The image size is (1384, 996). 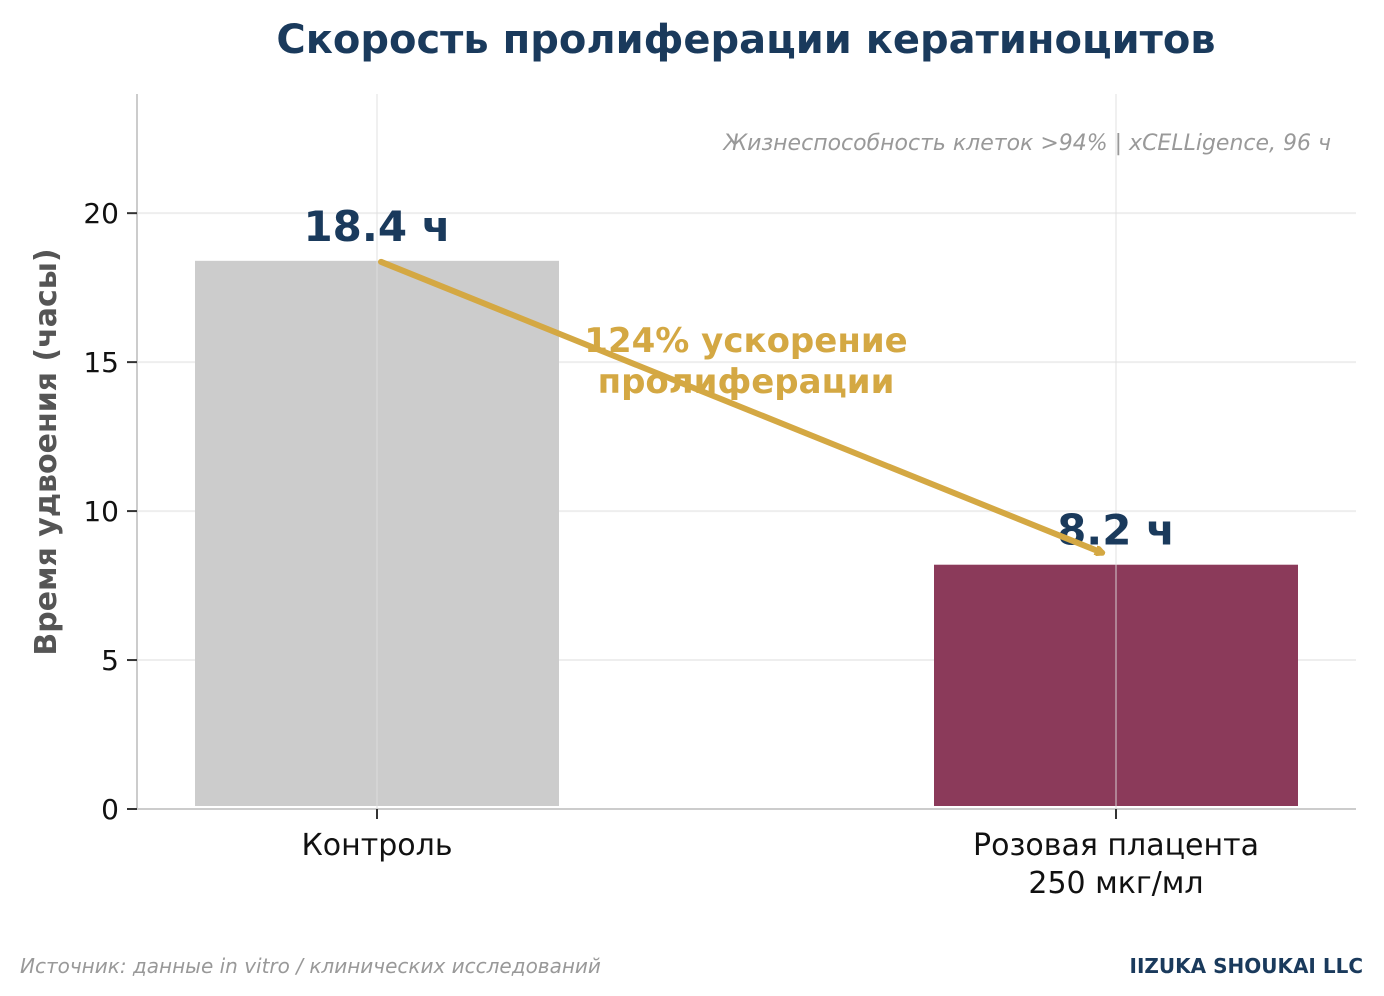 What do you see at coordinates (745, 40) in the screenshot?
I see `chart-title: Скорость пролиферации кератиноцитов` at bounding box center [745, 40].